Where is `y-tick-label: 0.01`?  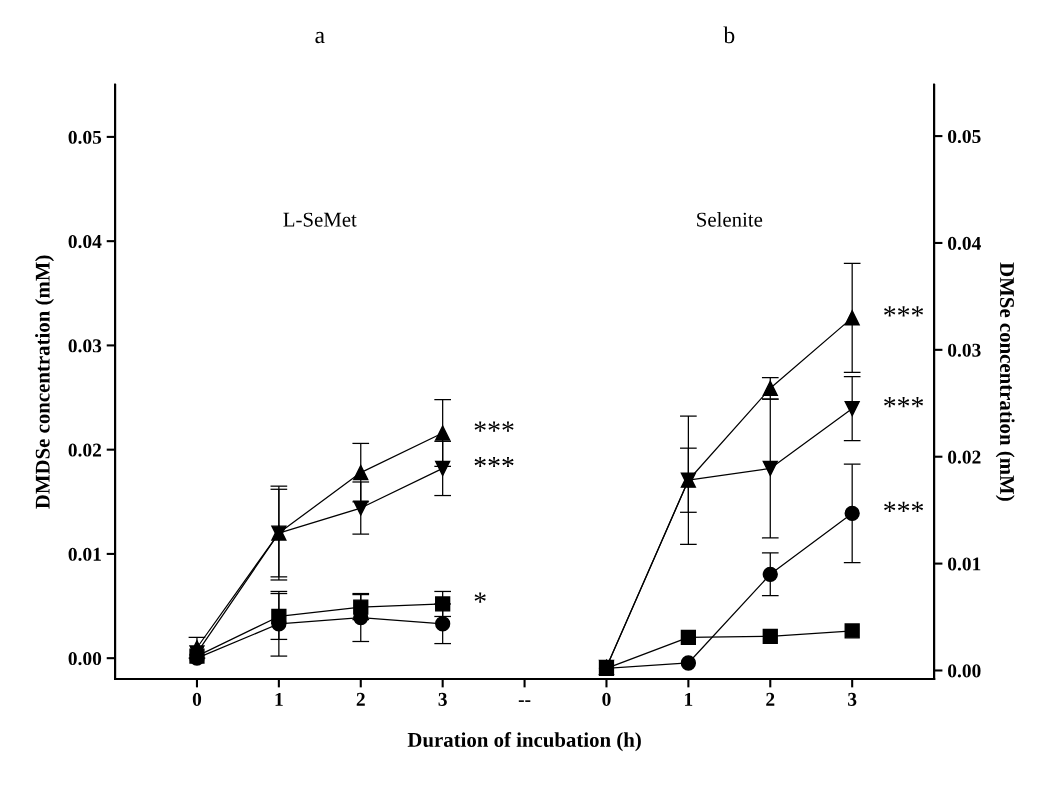 y-tick-label: 0.01 is located at coordinates (84, 554).